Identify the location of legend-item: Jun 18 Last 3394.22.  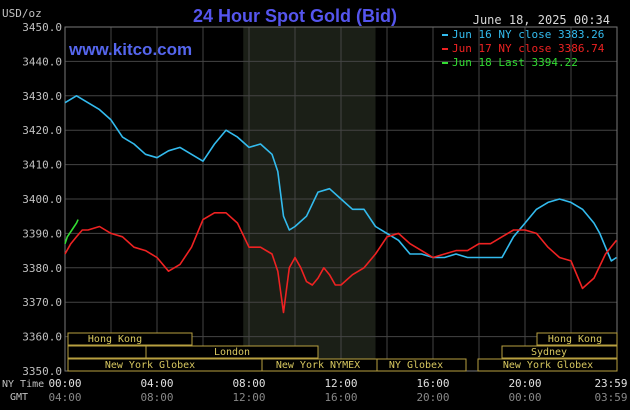
(515, 62).